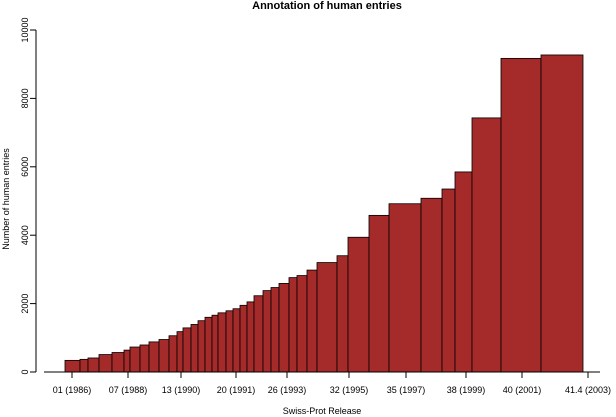 This screenshot has height=417, width=616. I want to click on y-ticks: 0 2000 4000 6000 8000 10000, so click(28, 196).